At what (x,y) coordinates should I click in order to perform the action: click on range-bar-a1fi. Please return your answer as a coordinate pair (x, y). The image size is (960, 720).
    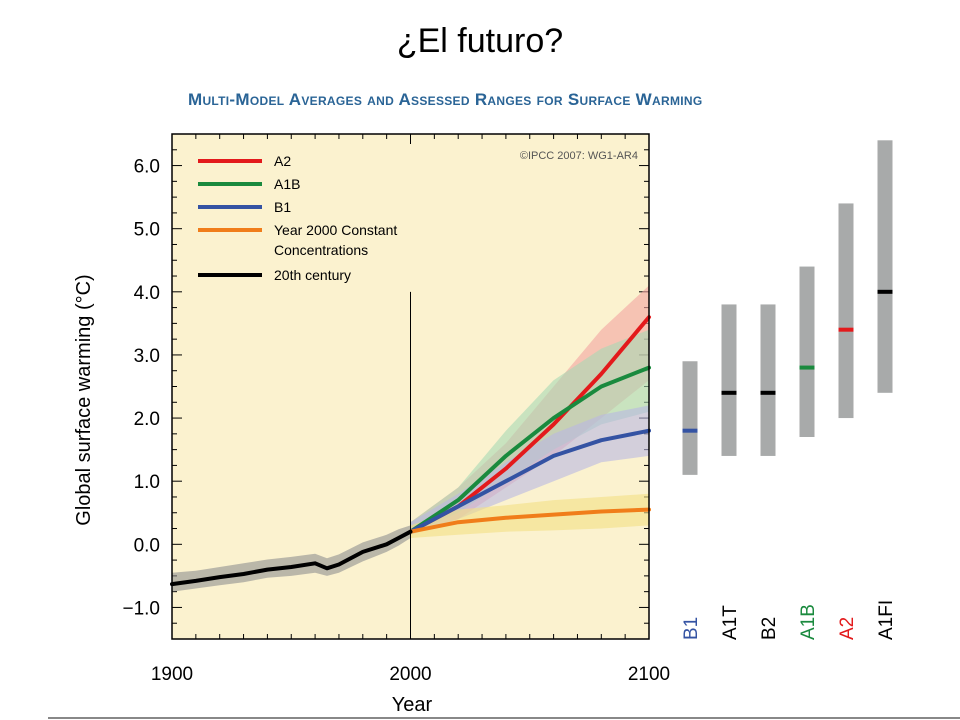
    Looking at the image, I should click on (885, 266).